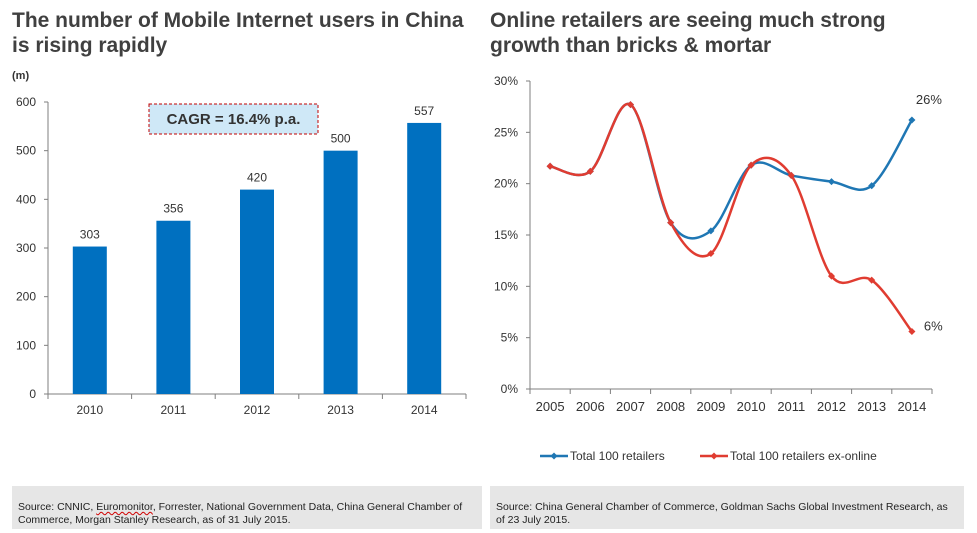 The width and height of the screenshot is (977, 533). I want to click on y-tick-label: 30%, so click(506, 81).